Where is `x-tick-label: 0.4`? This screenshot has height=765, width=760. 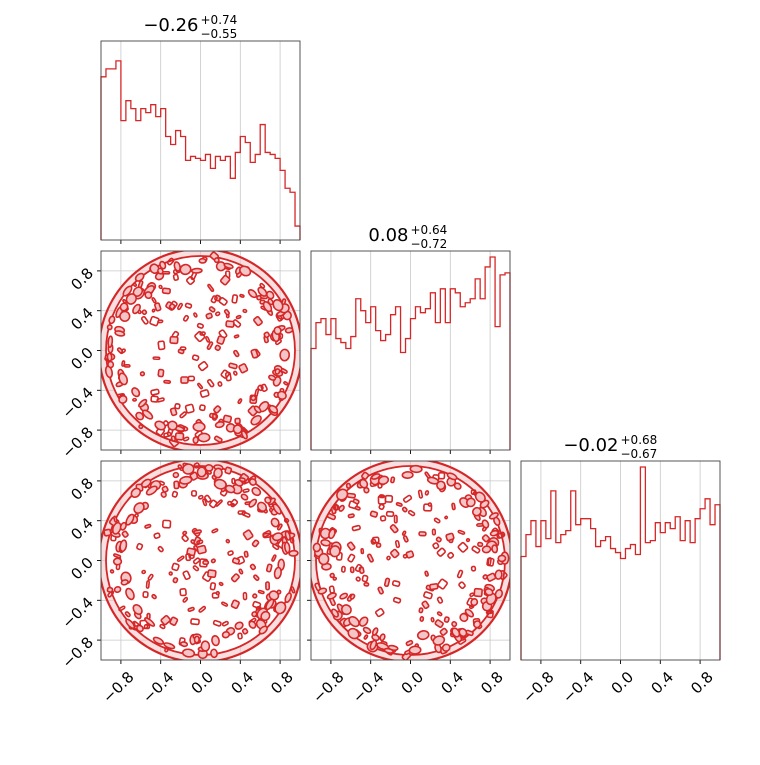 x-tick-label: 0.4 is located at coordinates (242, 683).